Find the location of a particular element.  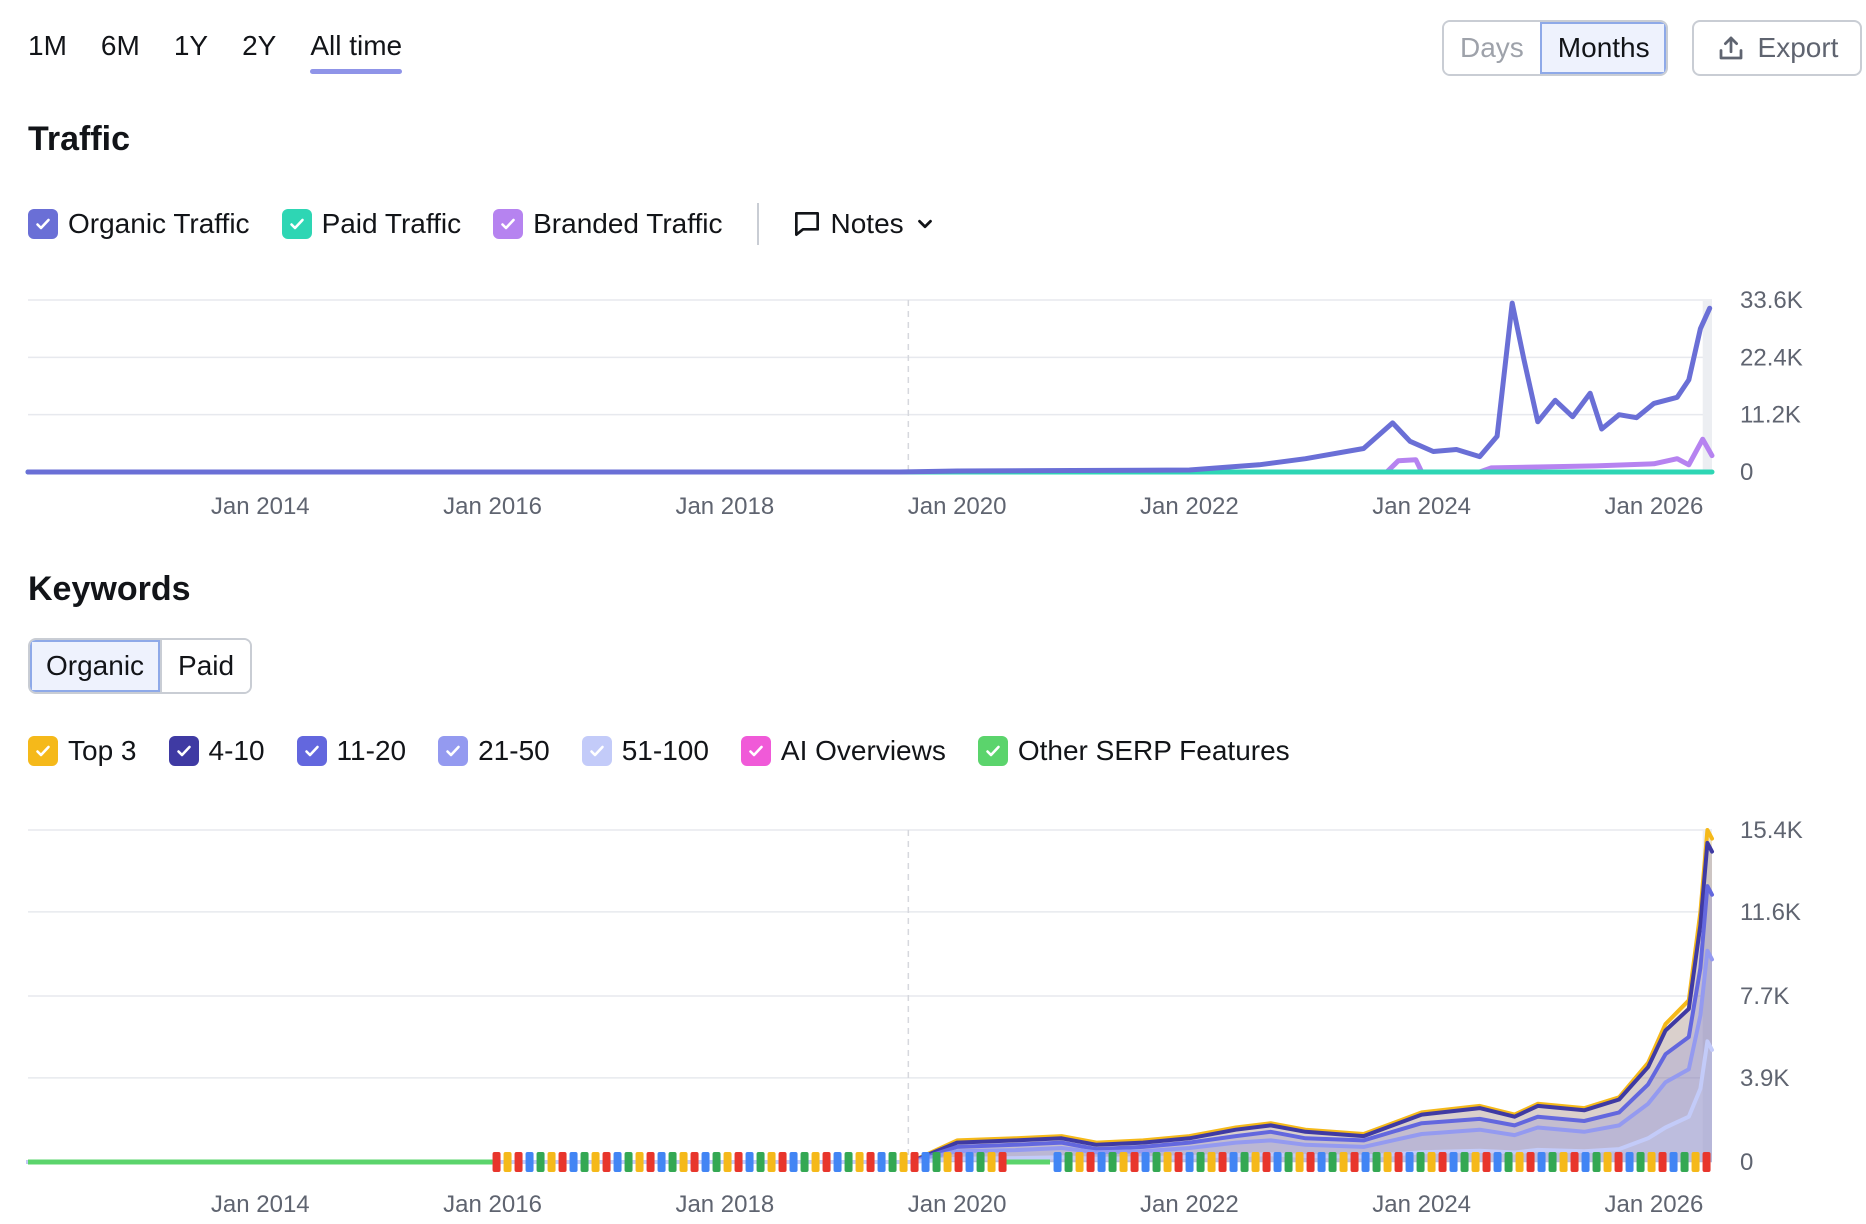

traffic-title: Traffic is located at coordinates (79, 139).